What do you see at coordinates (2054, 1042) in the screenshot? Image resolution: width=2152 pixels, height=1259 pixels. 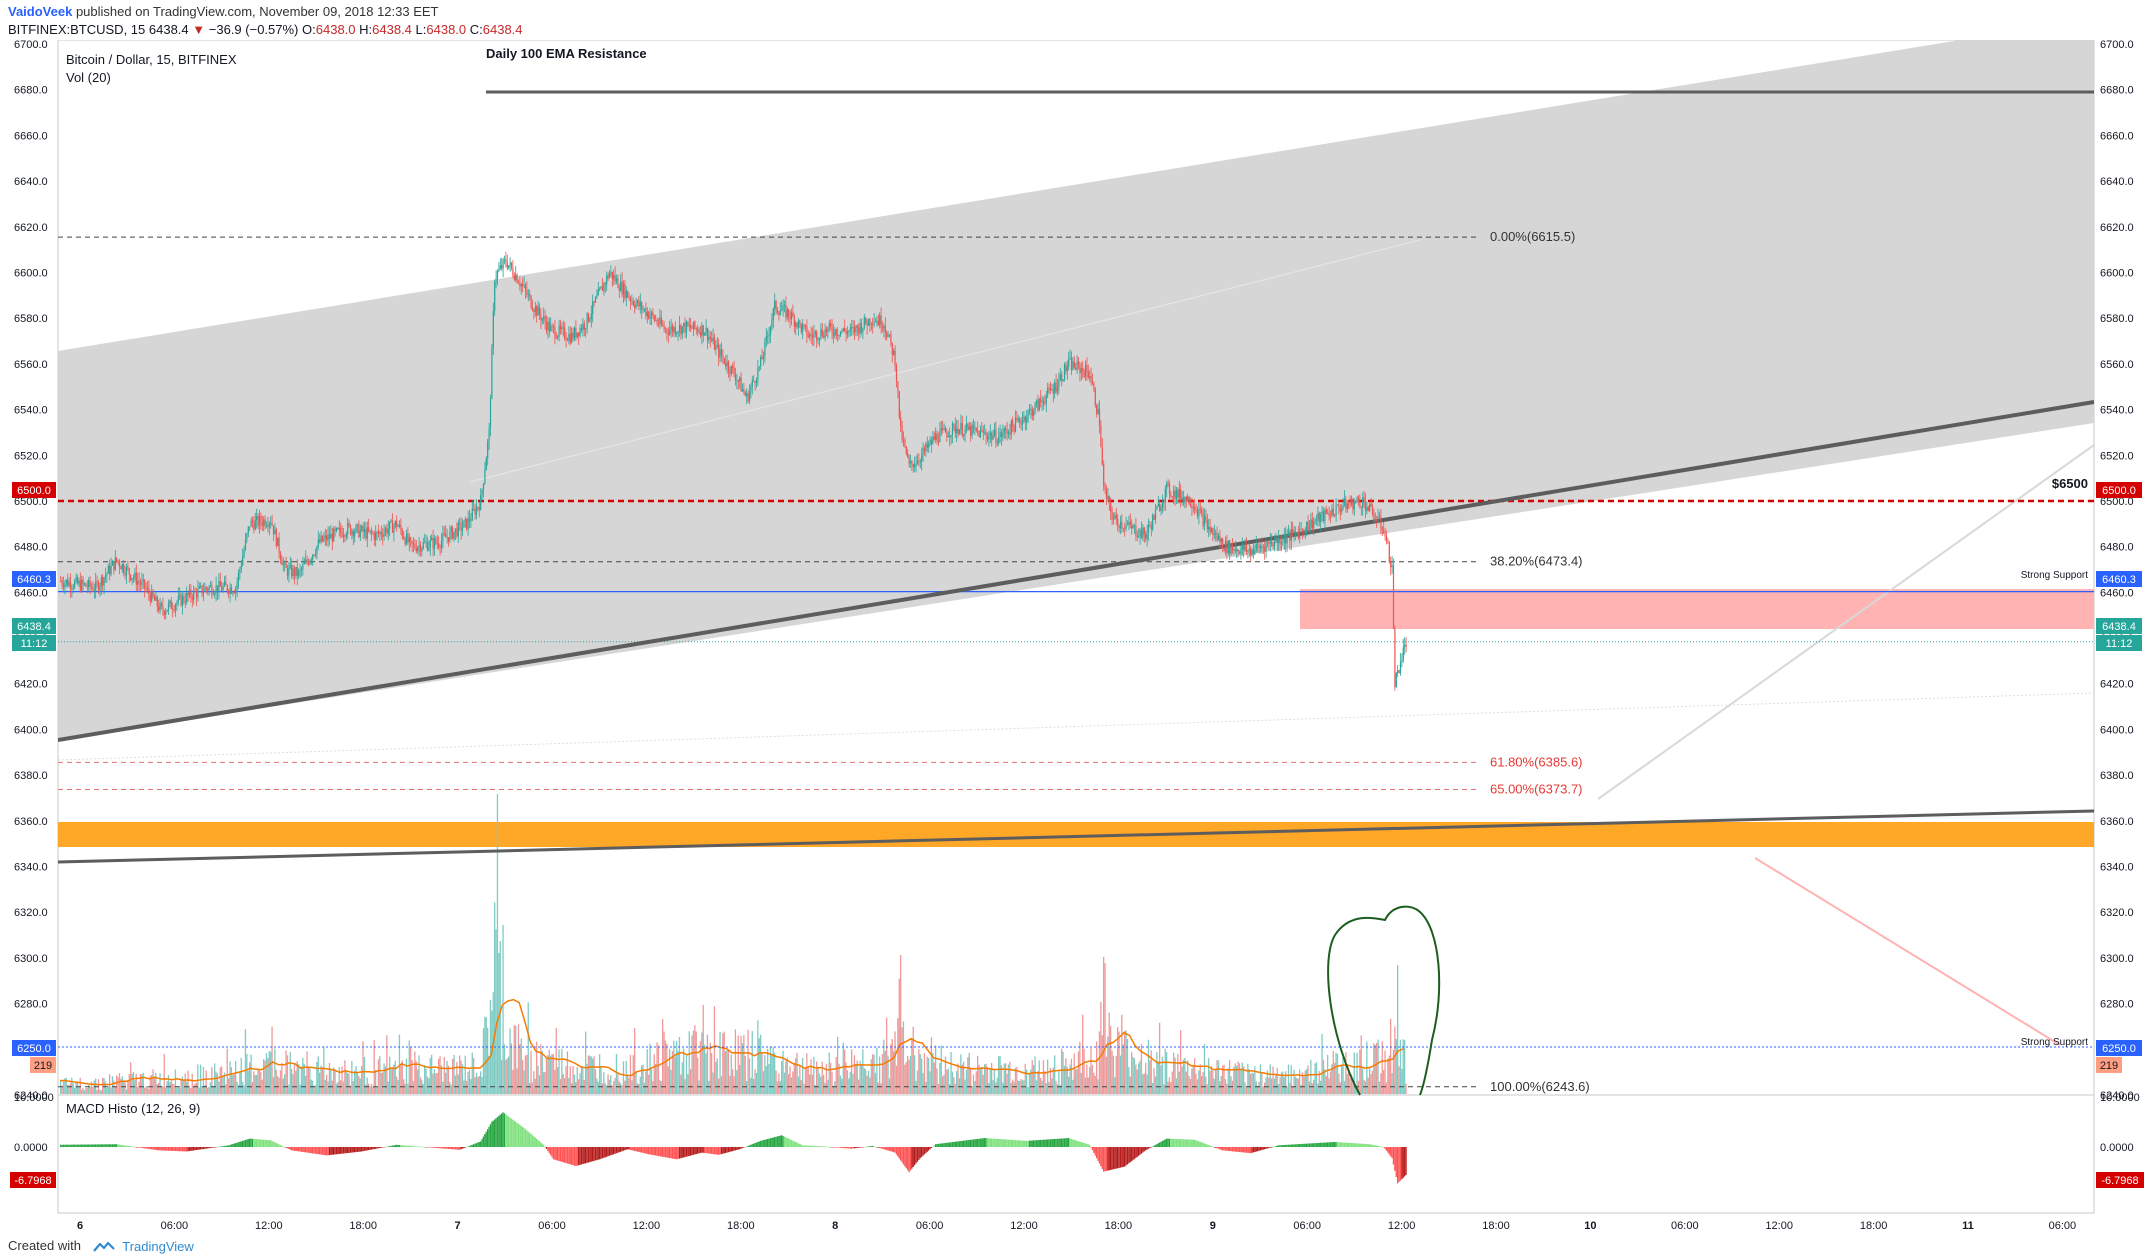 I see `strong-support-label-lower: Strong Support` at bounding box center [2054, 1042].